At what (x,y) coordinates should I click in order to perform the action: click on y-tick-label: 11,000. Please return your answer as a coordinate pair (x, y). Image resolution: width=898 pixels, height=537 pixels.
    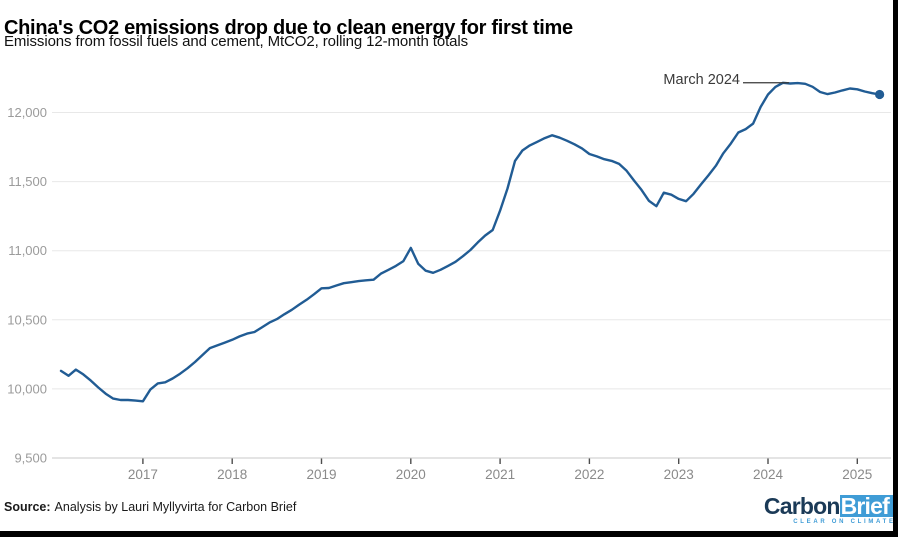
    Looking at the image, I should click on (27, 250).